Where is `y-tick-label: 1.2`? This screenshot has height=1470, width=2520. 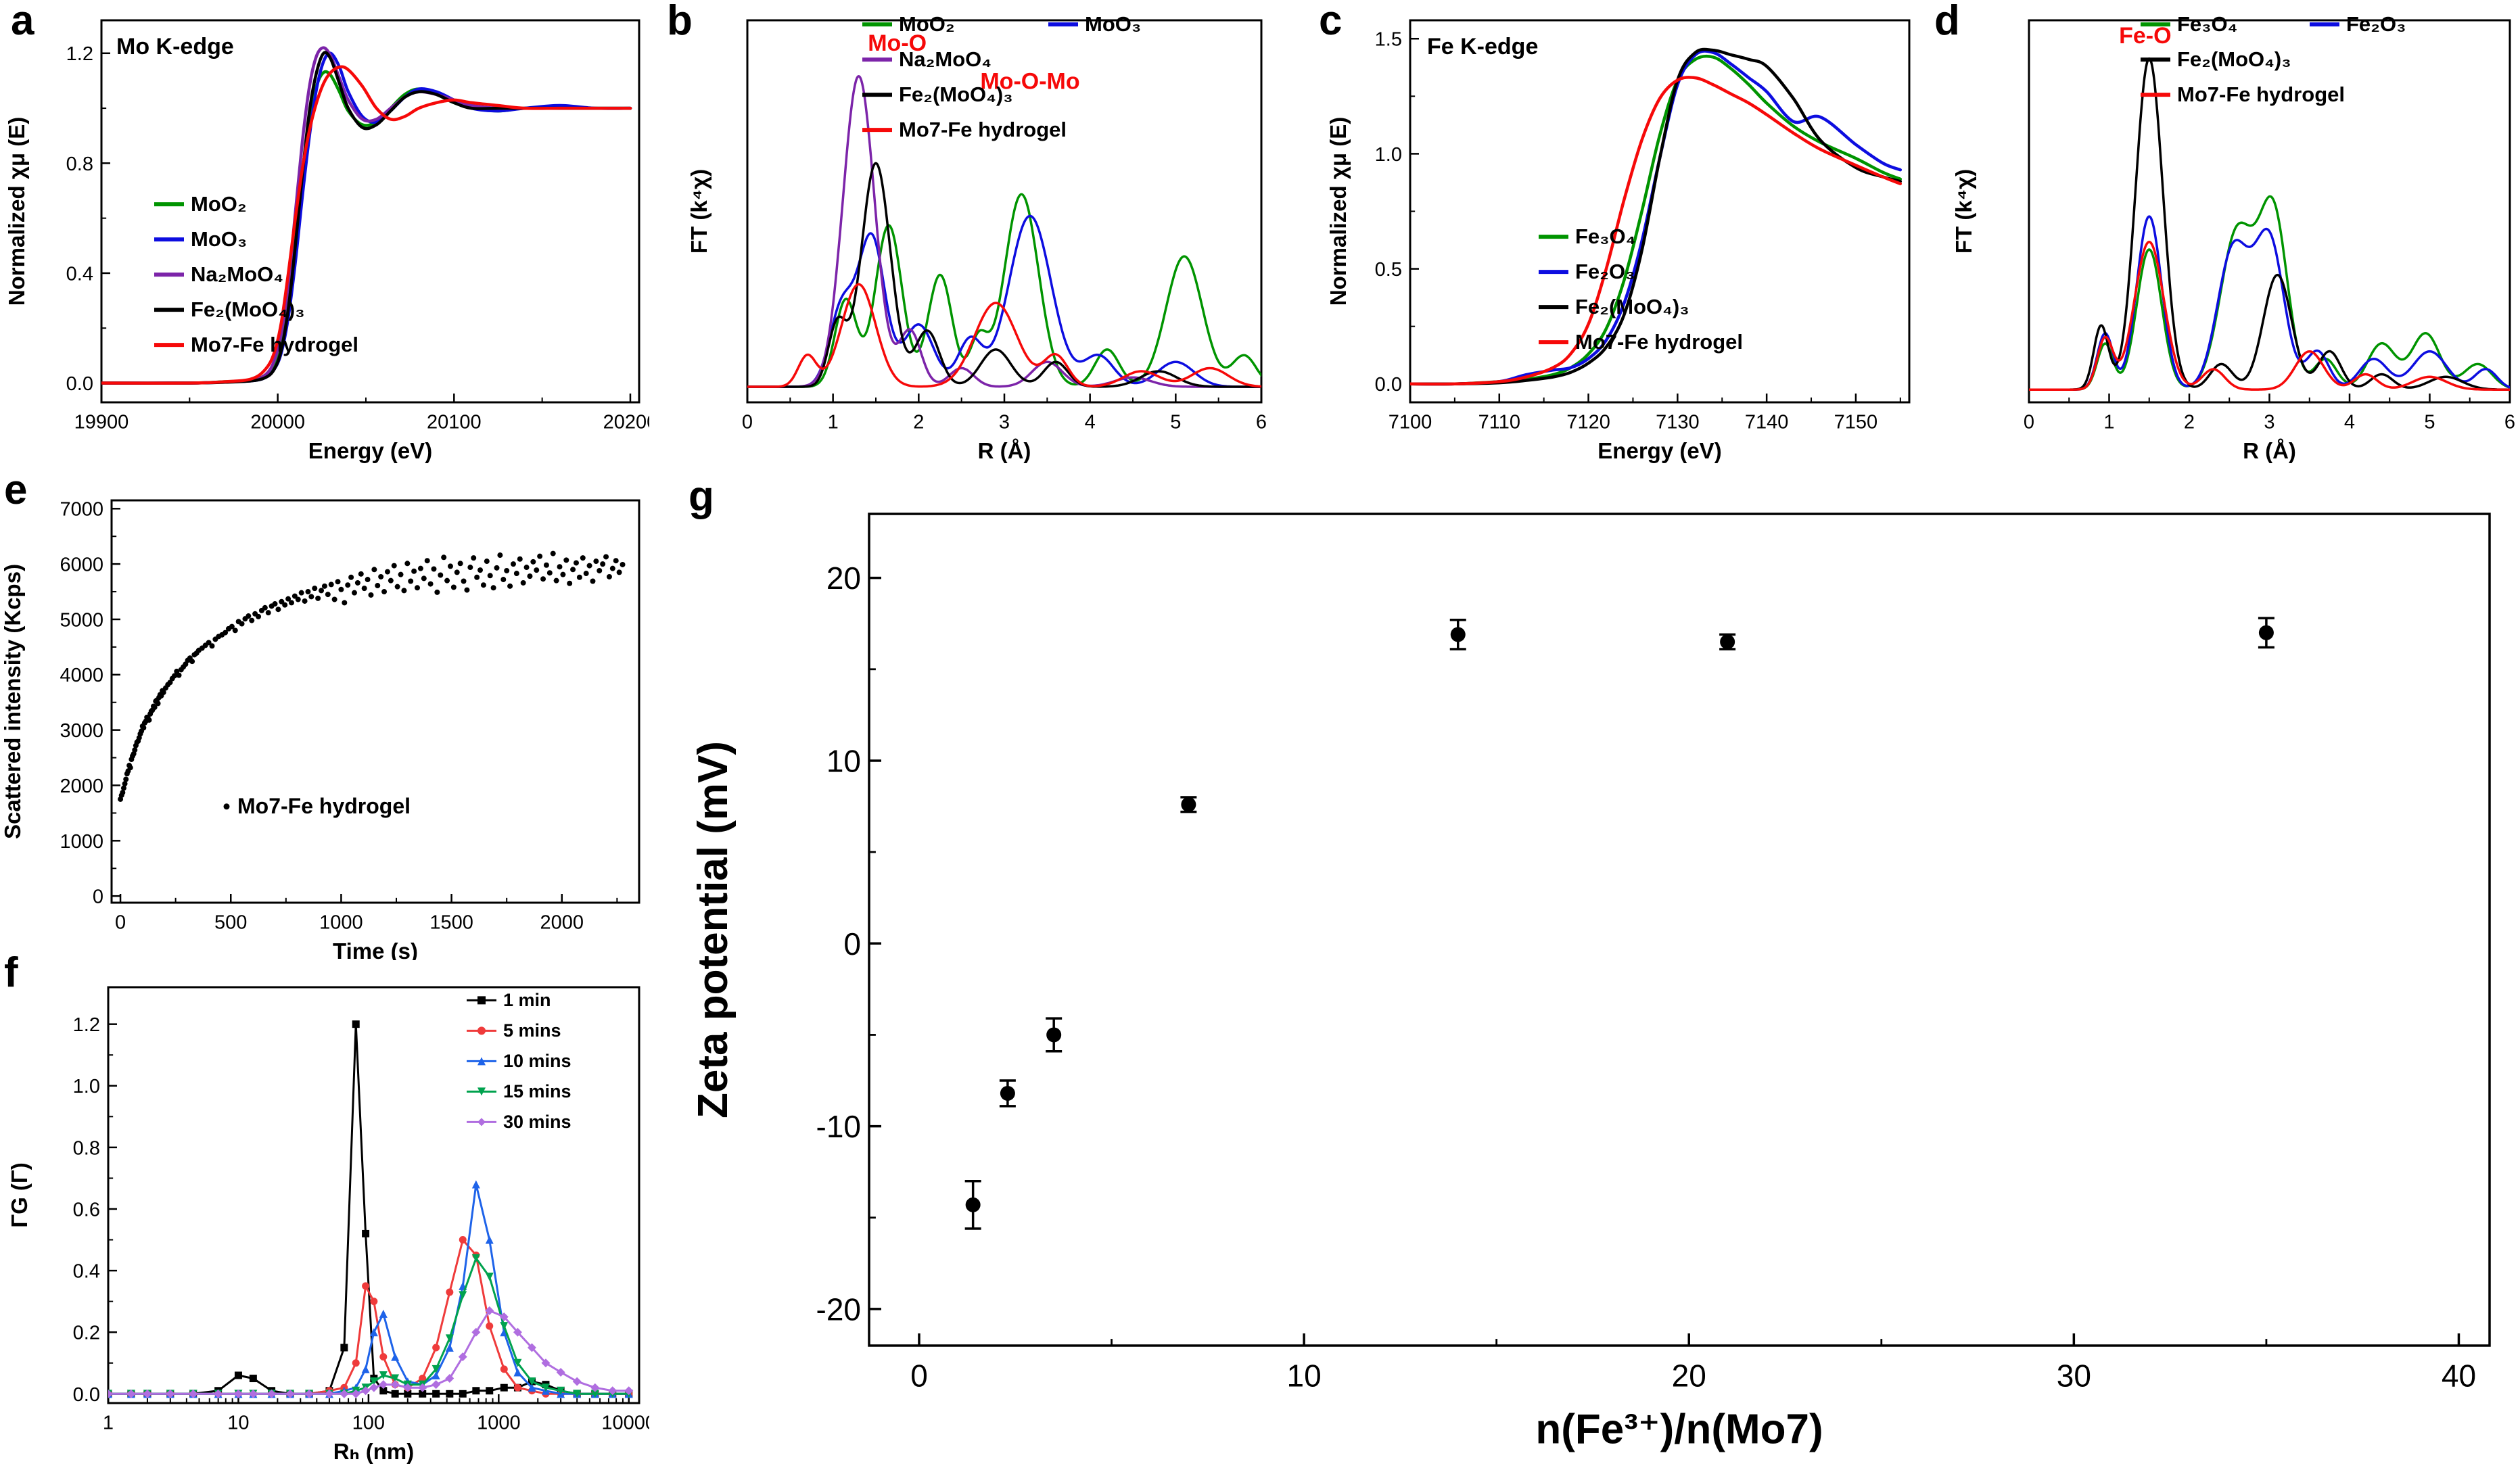 y-tick-label: 1.2 is located at coordinates (79, 54).